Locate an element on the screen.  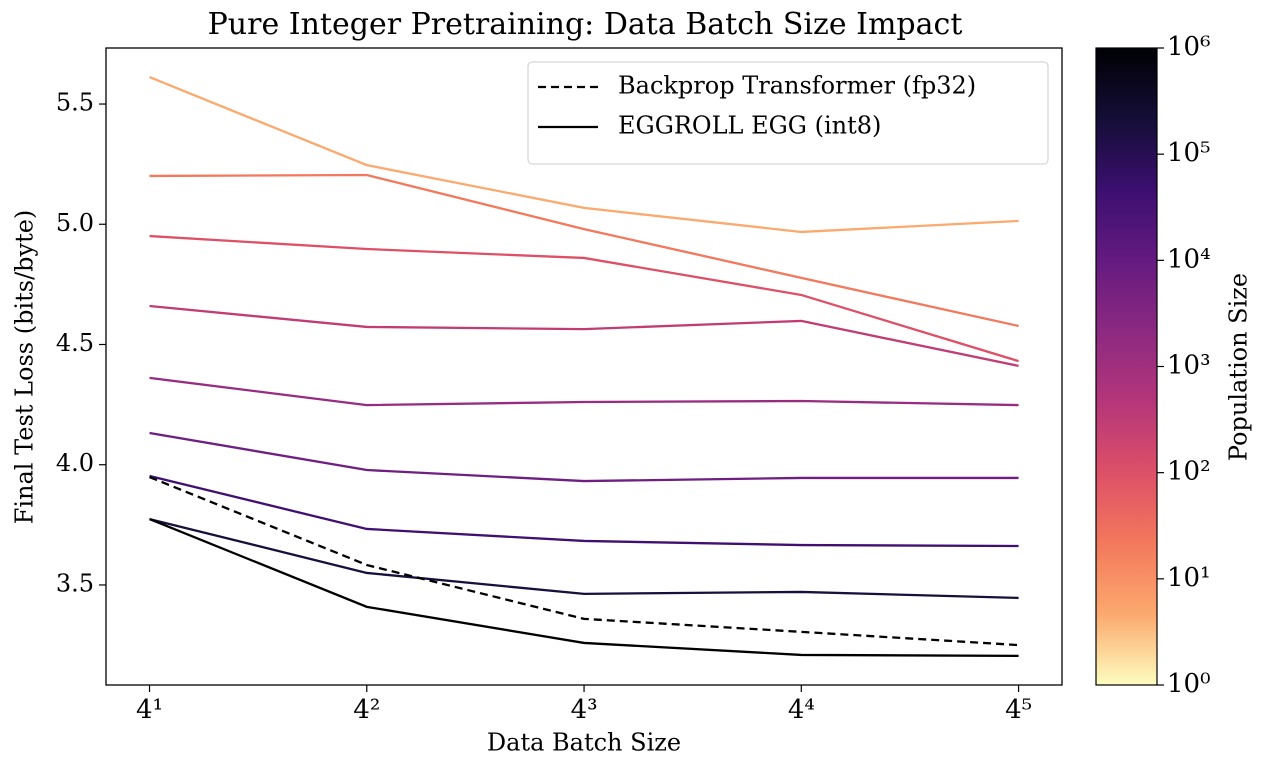
x-tick-label: 4¹ is located at coordinates (149, 710).